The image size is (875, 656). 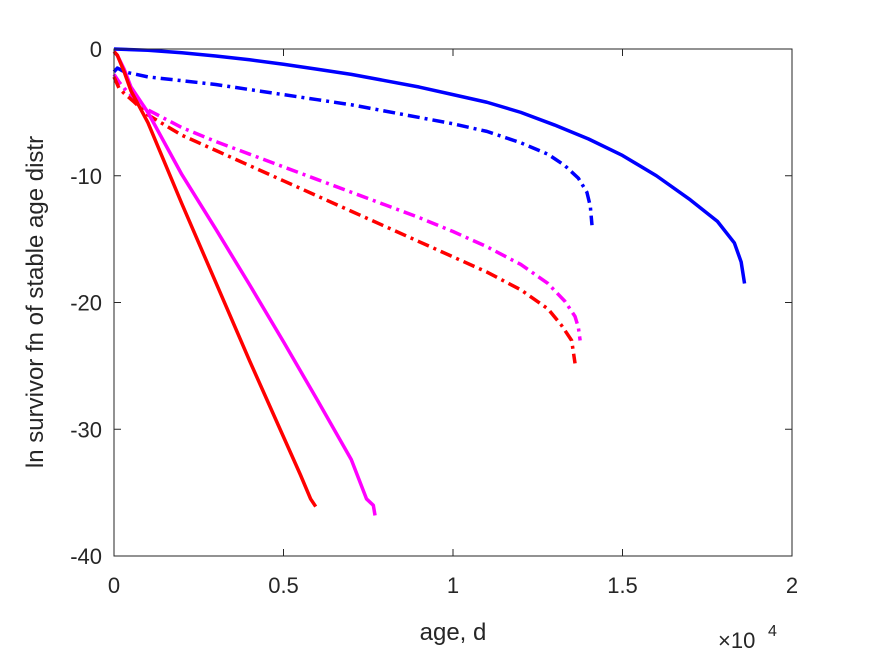 I want to click on x-axis-label: age, d, so click(x=453, y=632).